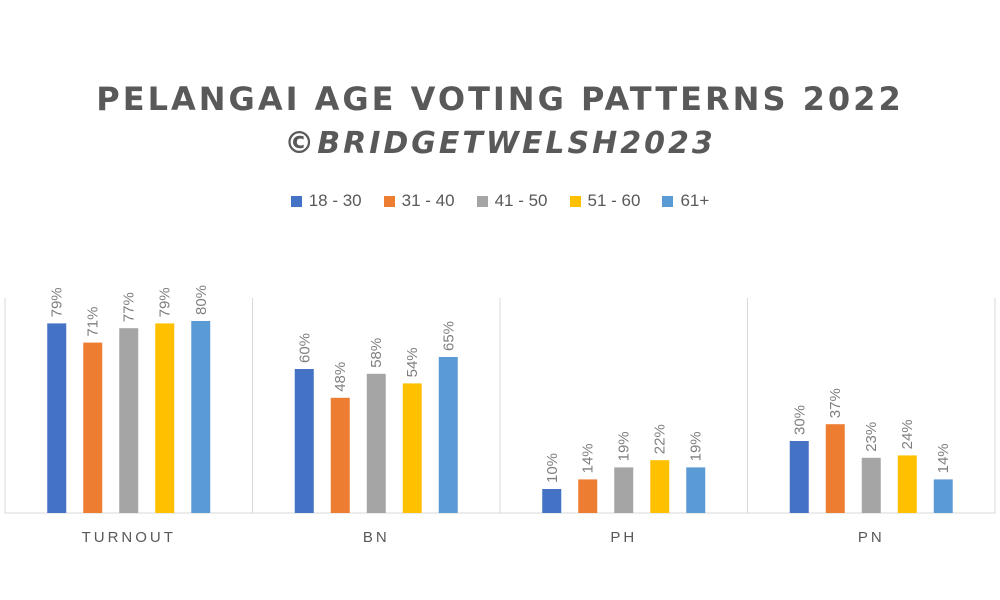 The width and height of the screenshot is (1000, 600). Describe the element at coordinates (871, 537) in the screenshot. I see `category-label: PN` at that location.